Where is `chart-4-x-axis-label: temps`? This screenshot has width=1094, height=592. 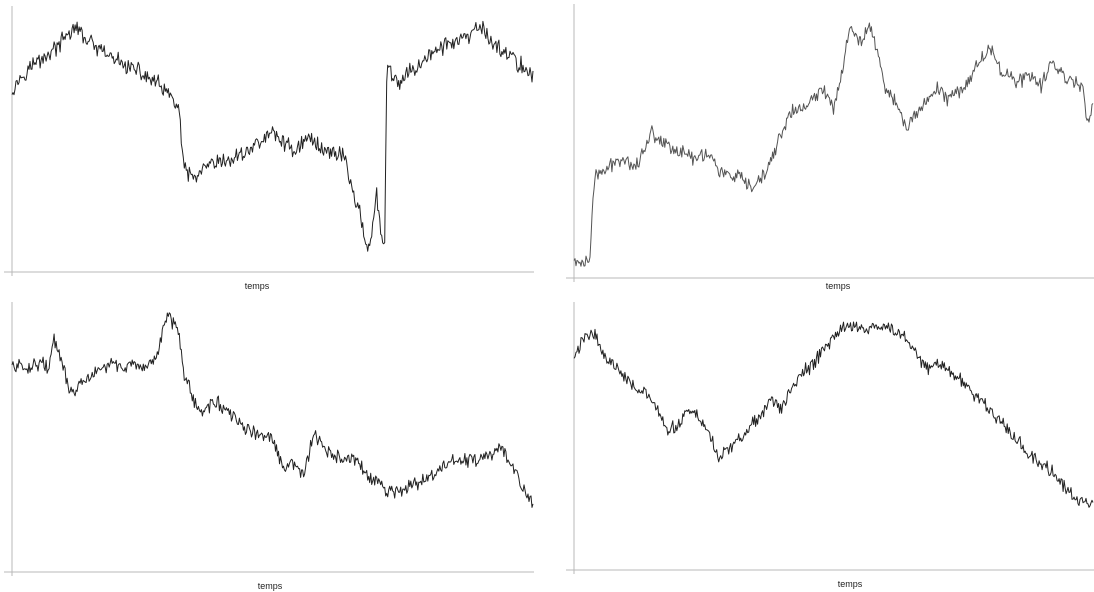
chart-4-x-axis-label: temps is located at coordinates (850, 584).